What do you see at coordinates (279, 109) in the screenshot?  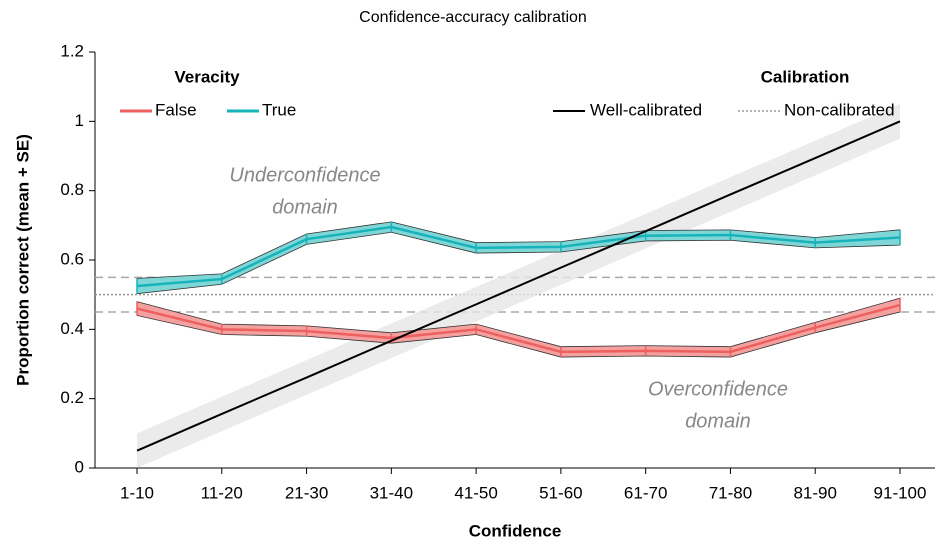 I see `legend-label: True` at bounding box center [279, 109].